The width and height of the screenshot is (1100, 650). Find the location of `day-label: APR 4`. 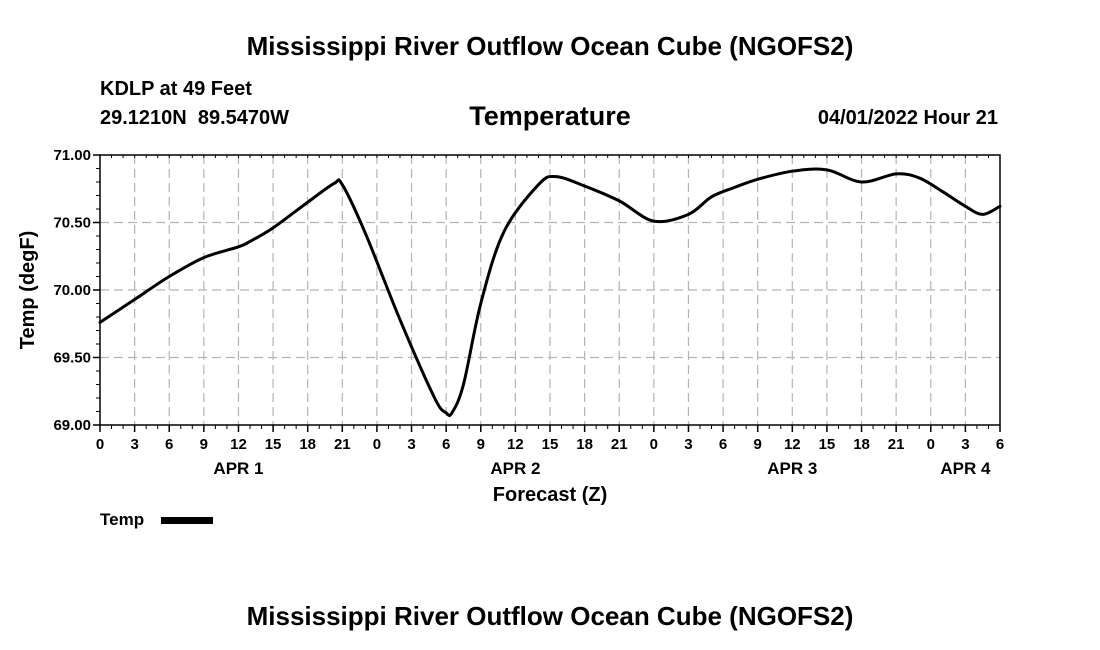

day-label: APR 4 is located at coordinates (965, 468).